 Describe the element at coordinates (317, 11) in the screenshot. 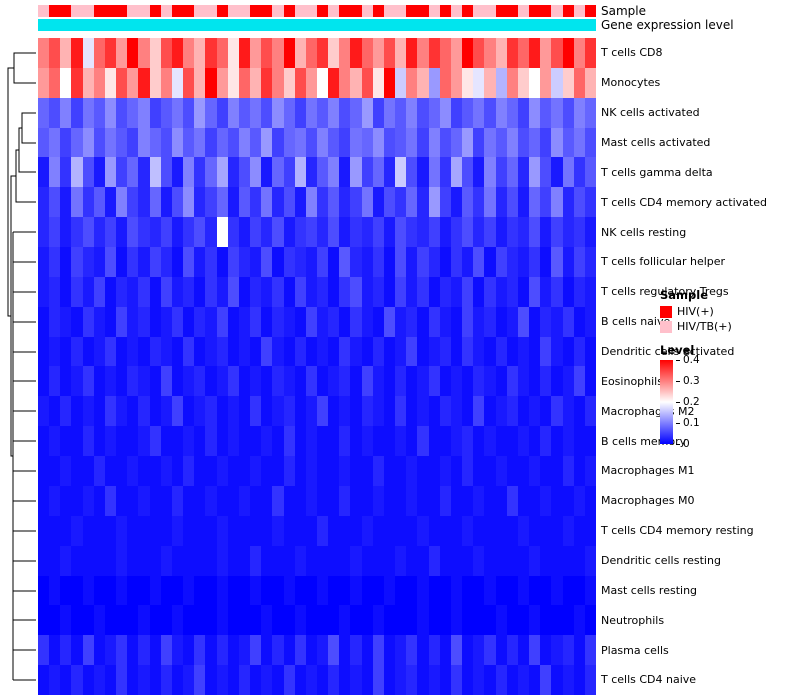

I see `sample-annotation-bar` at that location.